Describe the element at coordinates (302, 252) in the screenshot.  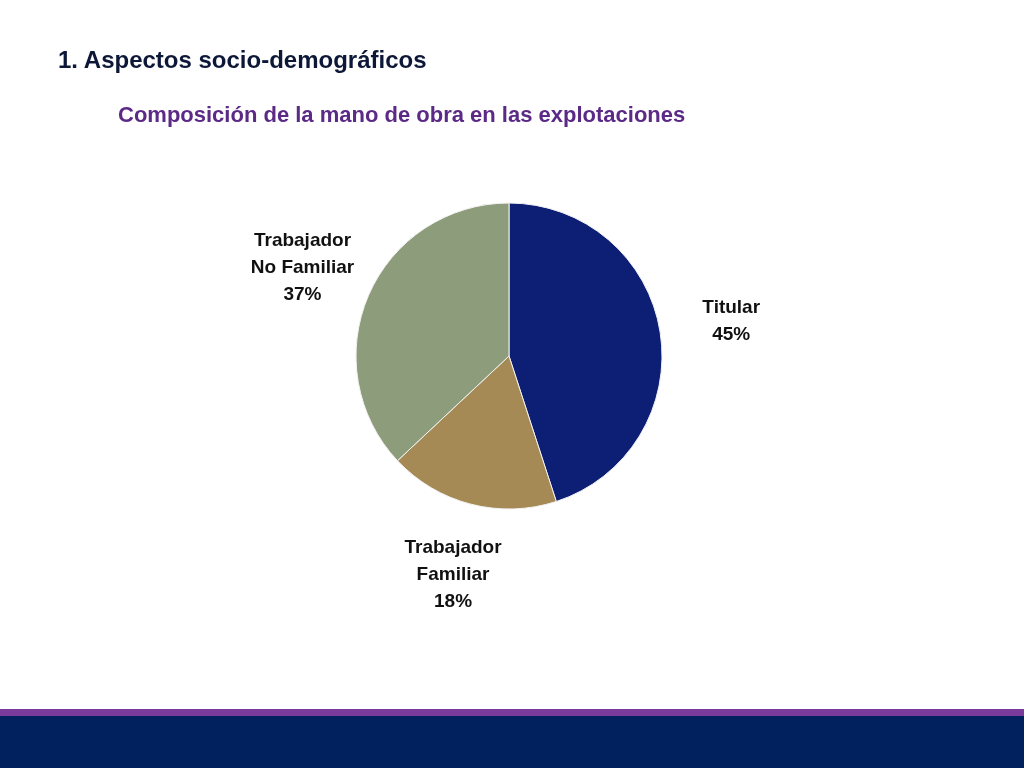
I see `slice-label: Trabajador No Familiar` at that location.